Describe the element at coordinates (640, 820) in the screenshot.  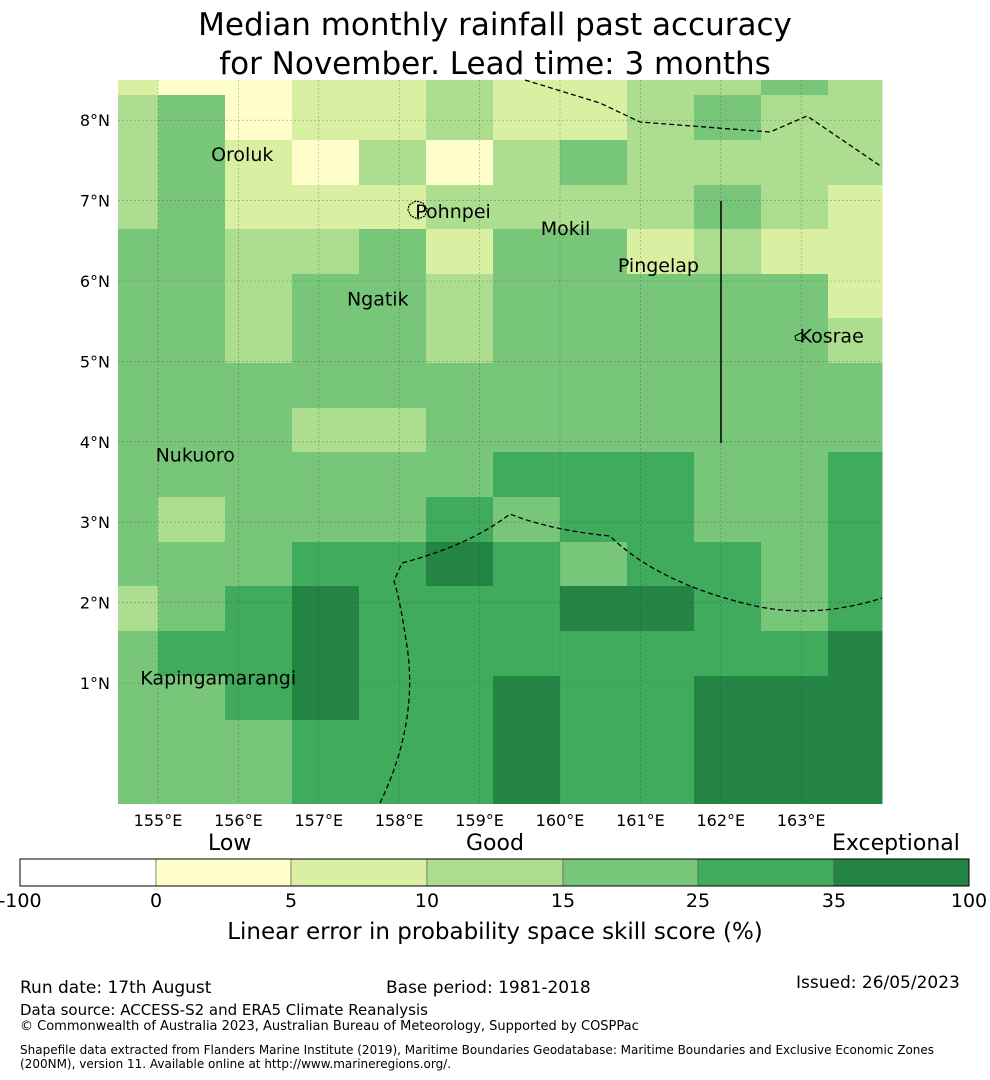
I see `longitude-tick-label: 161°E` at that location.